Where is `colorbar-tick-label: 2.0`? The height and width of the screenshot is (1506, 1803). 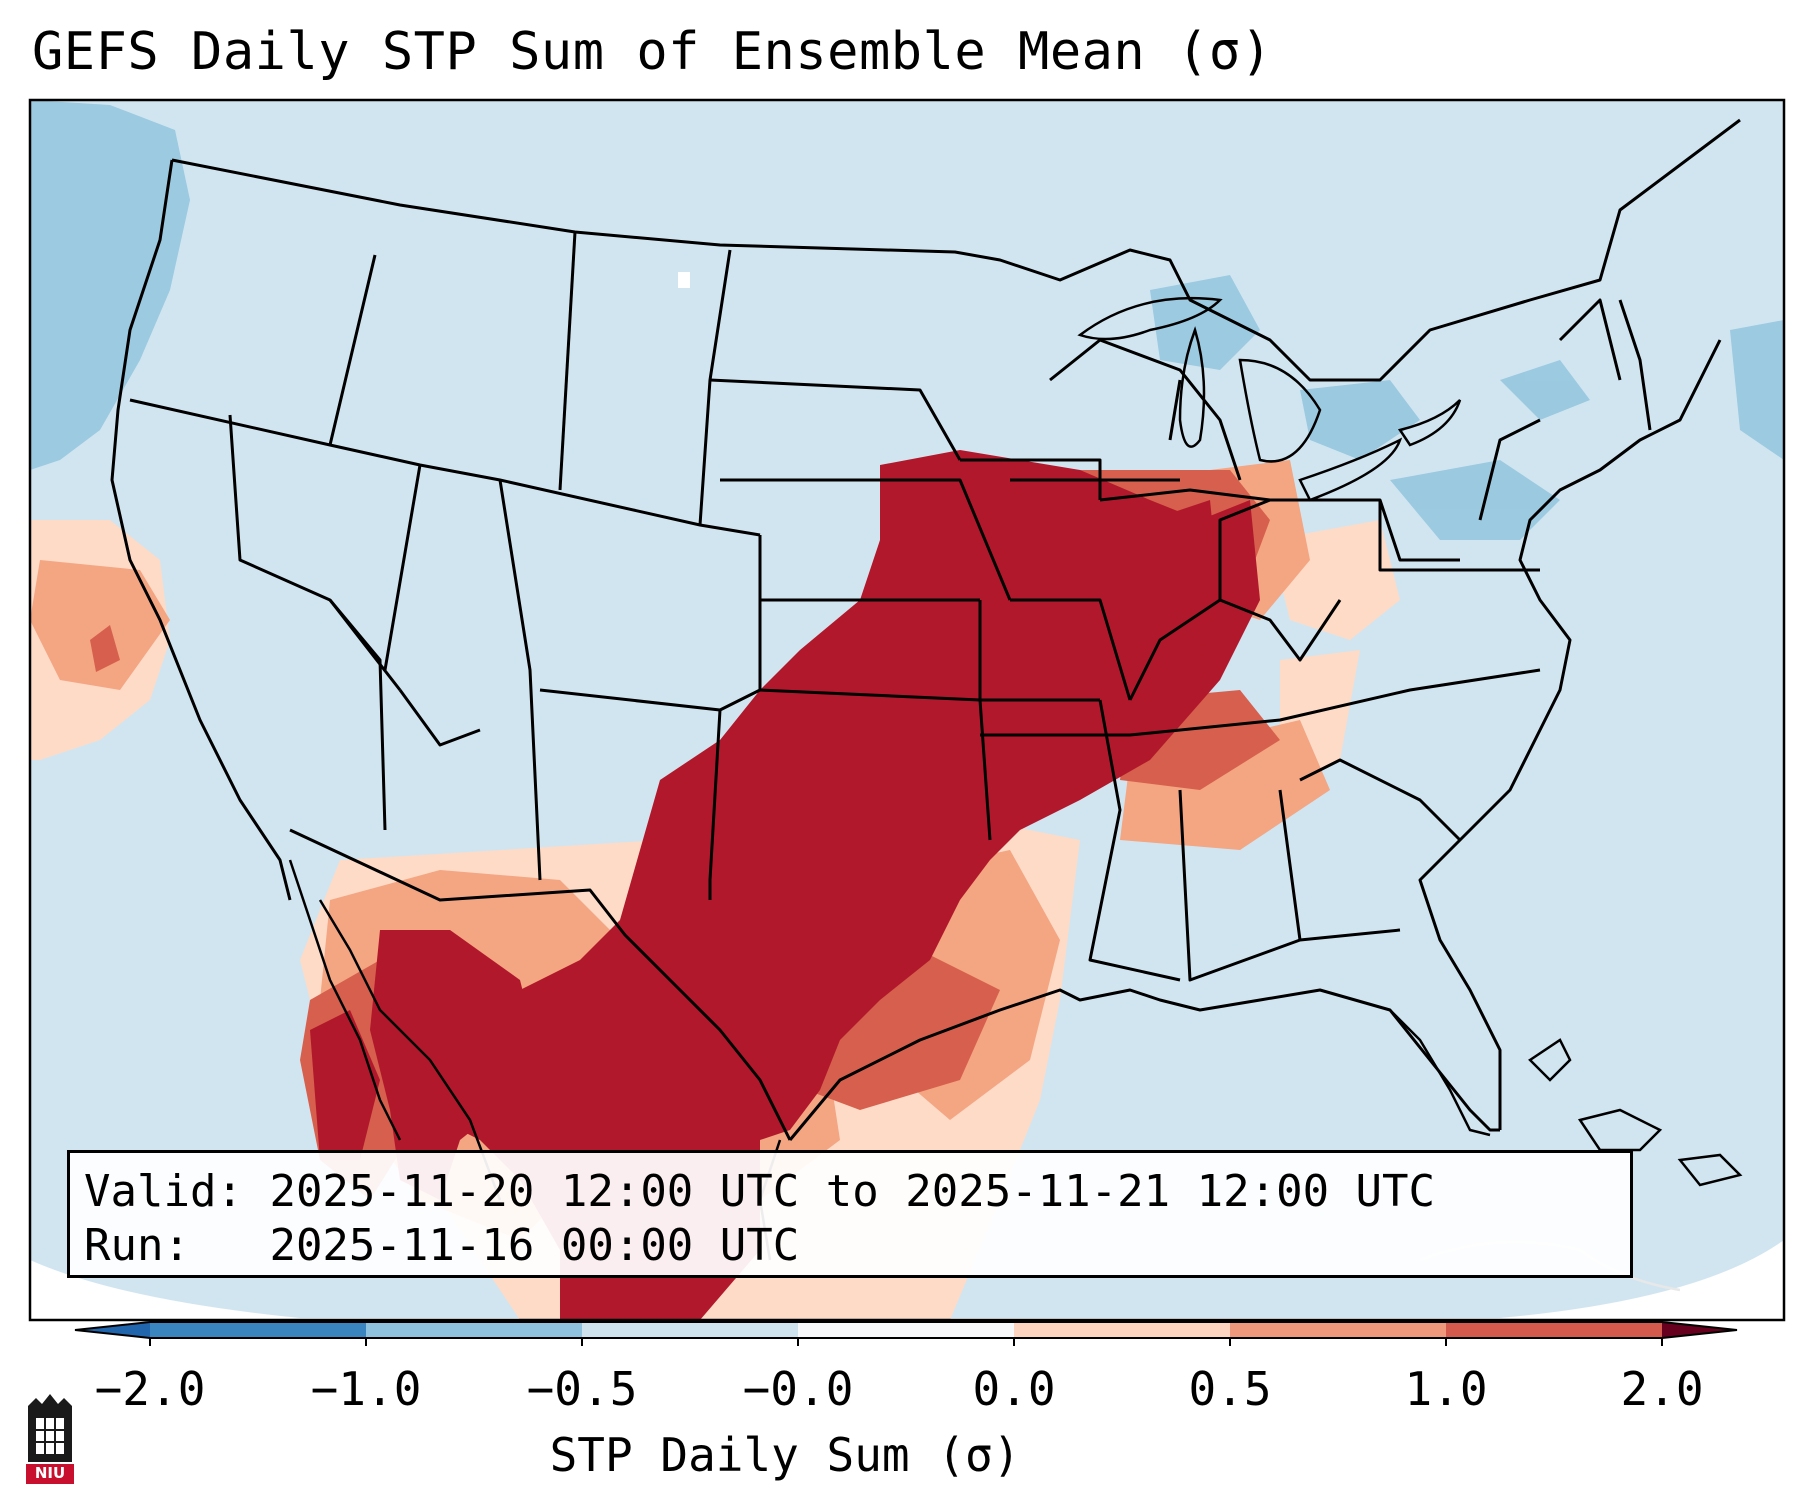 colorbar-tick-label: 2.0 is located at coordinates (1662, 1389).